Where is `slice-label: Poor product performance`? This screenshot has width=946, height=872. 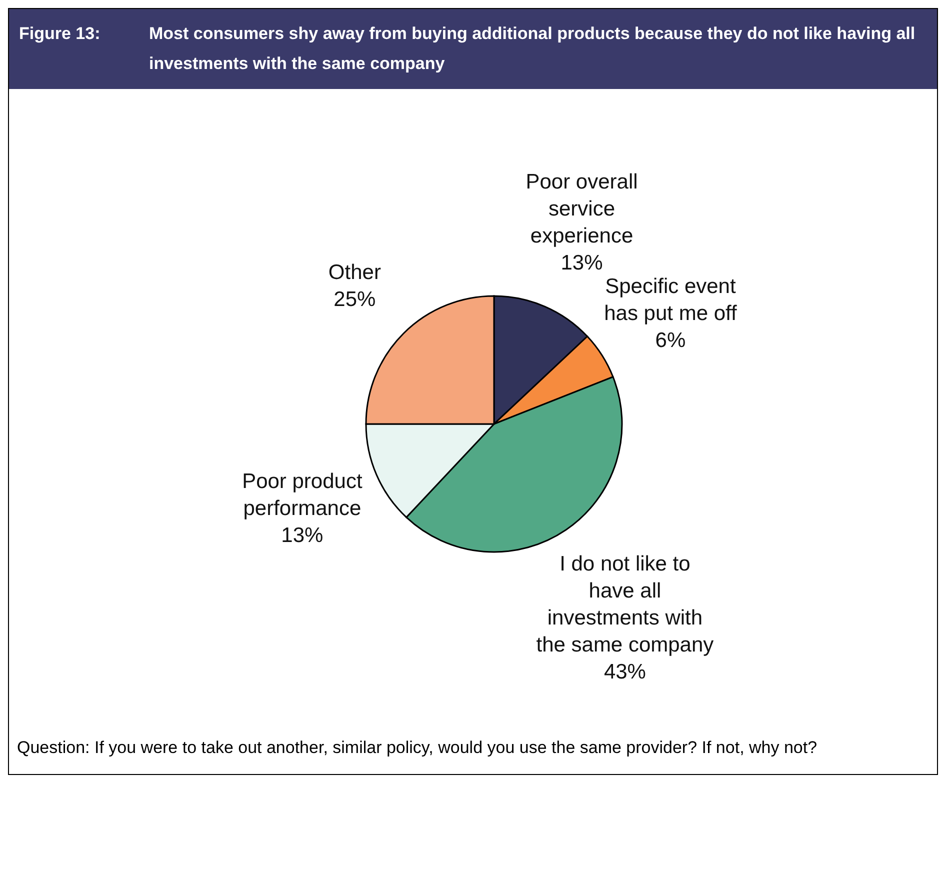
slice-label: Poor product performance is located at coordinates (302, 495).